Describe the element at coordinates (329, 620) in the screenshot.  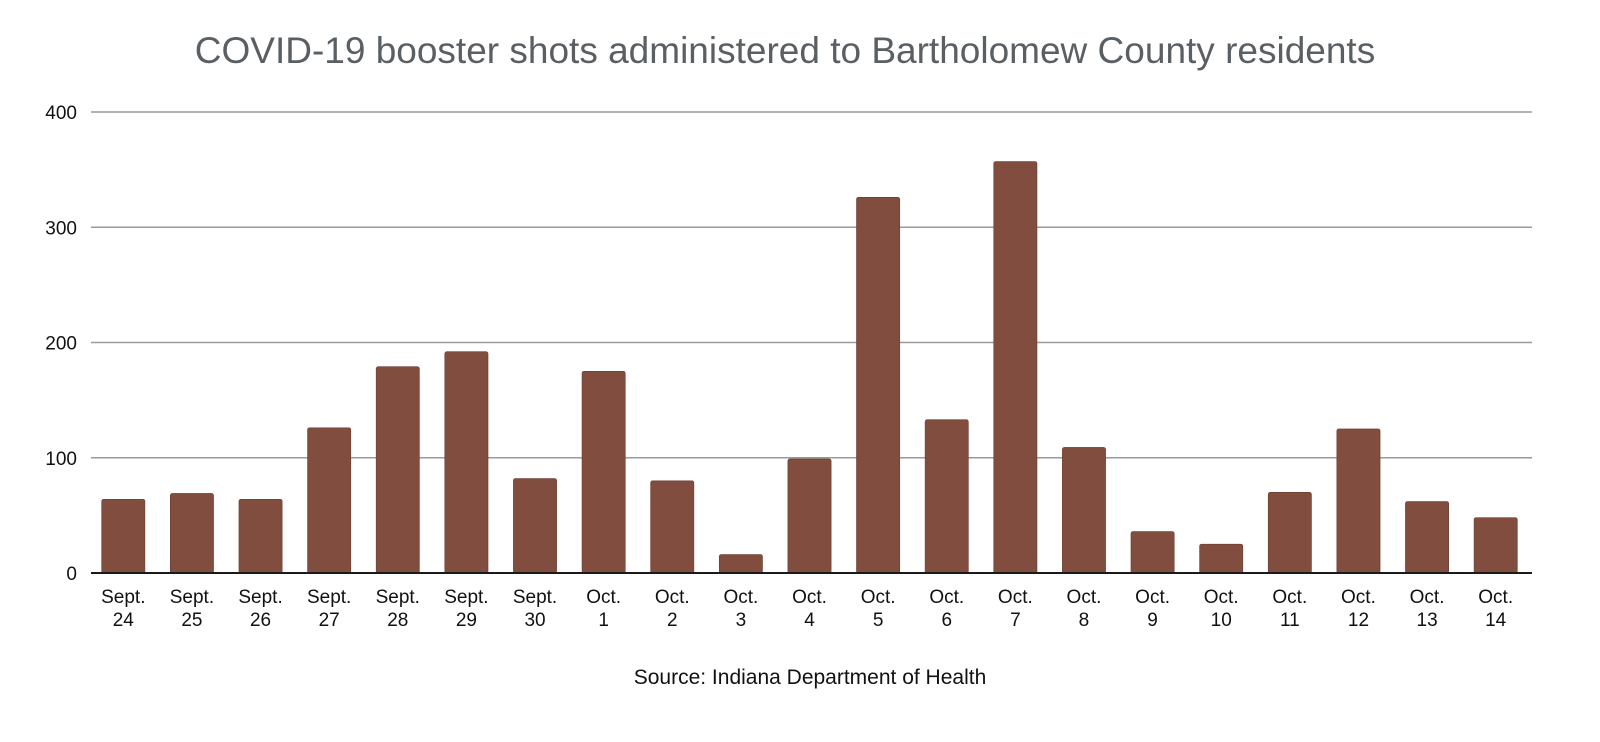
I see `x-tick-label-day: 27` at that location.